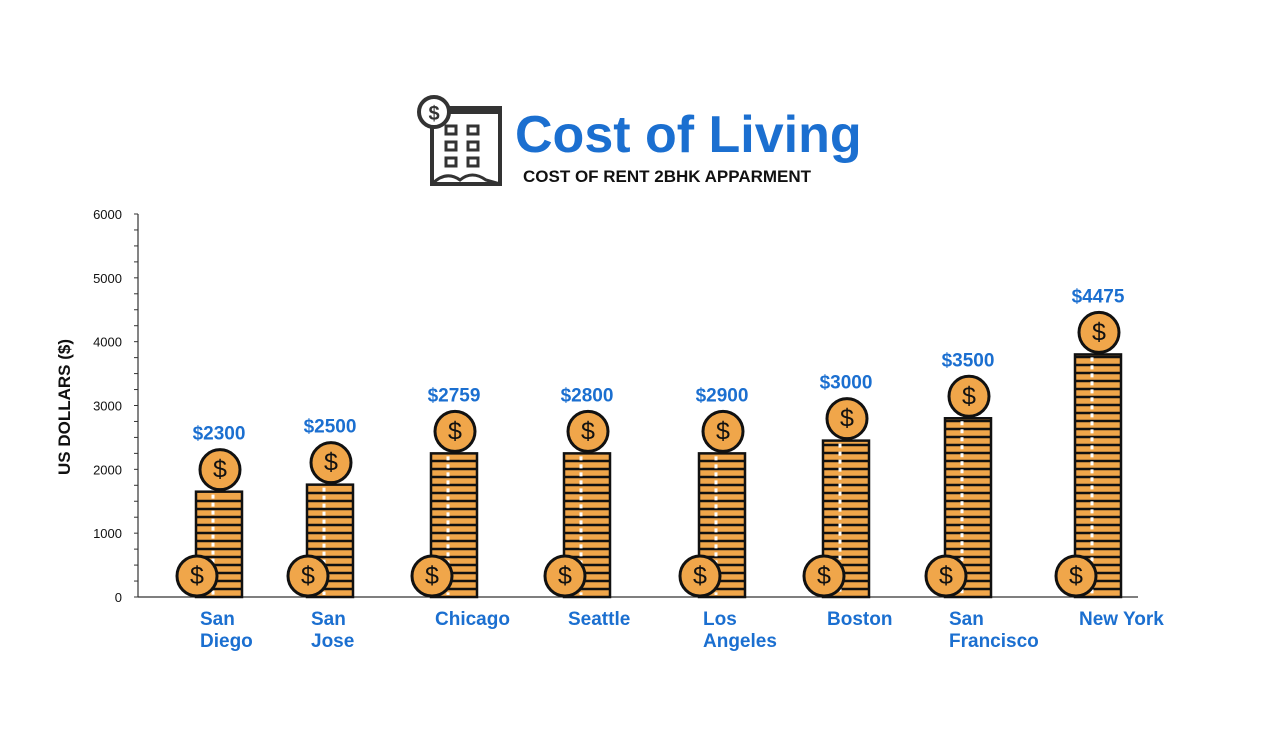 The image size is (1280, 729). I want to click on x-tick-label: Seattle, so click(599, 619).